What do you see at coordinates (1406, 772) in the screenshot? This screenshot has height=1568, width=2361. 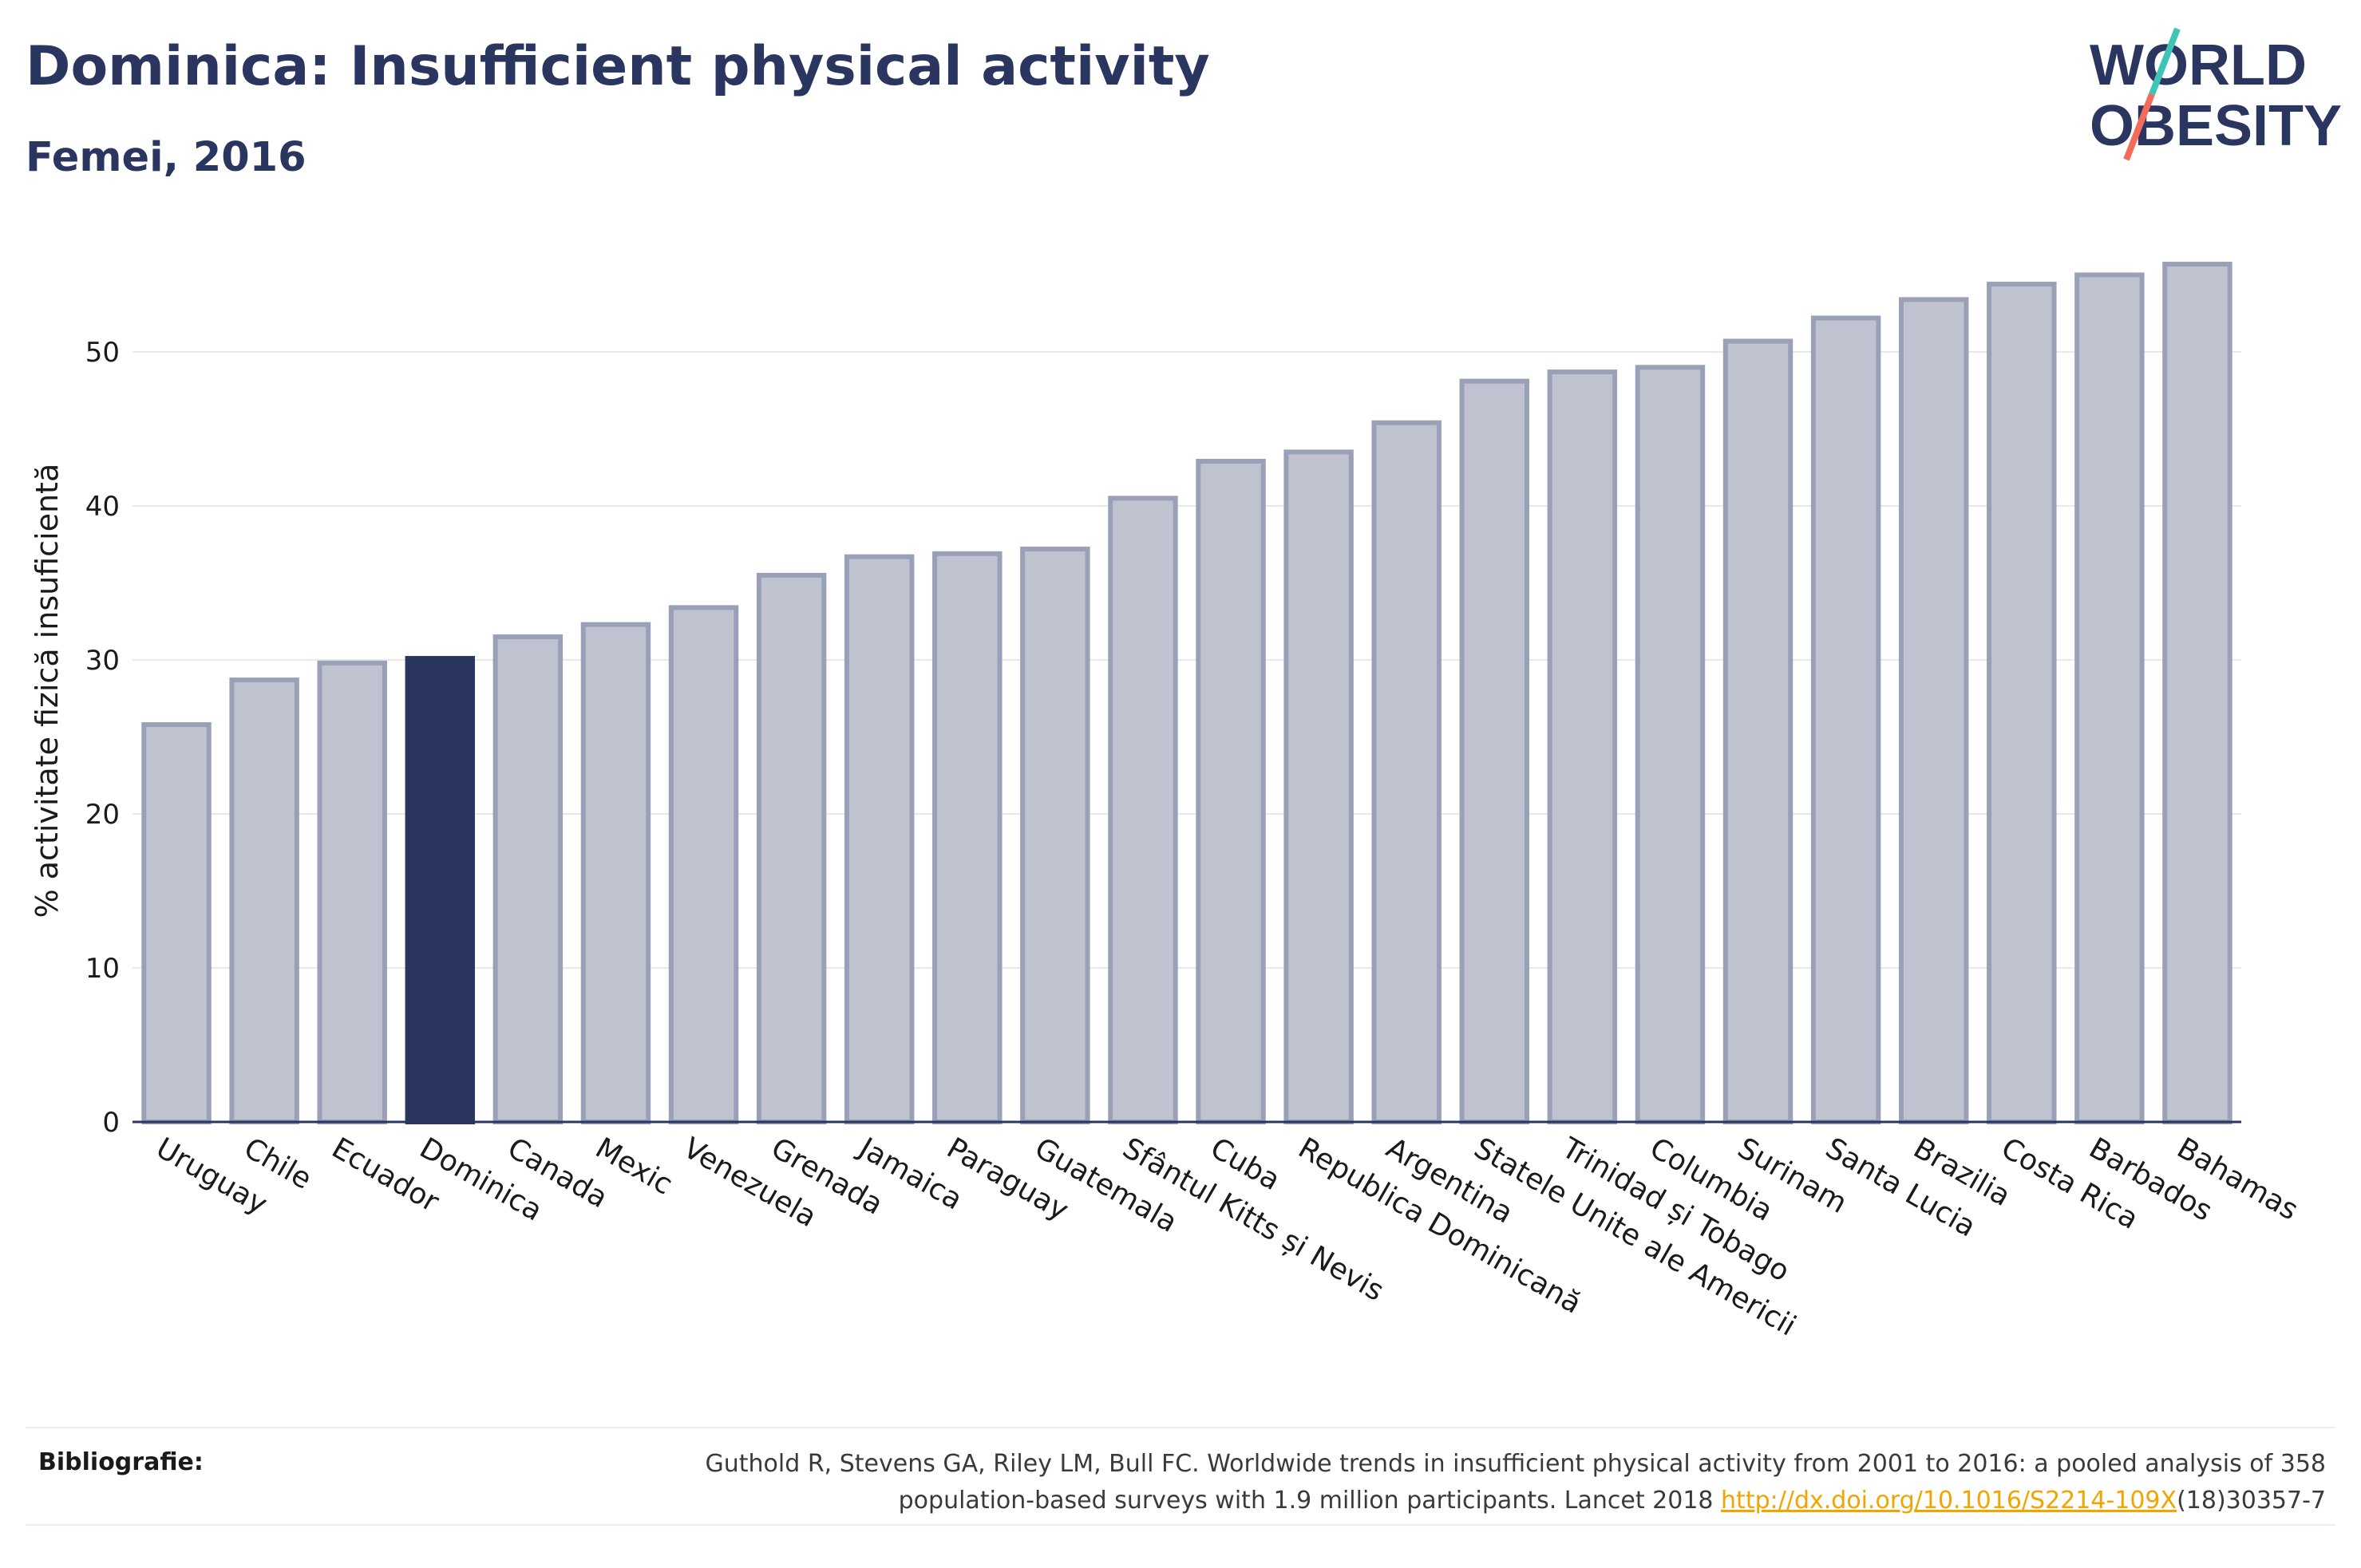 I see `bar-argentina` at bounding box center [1406, 772].